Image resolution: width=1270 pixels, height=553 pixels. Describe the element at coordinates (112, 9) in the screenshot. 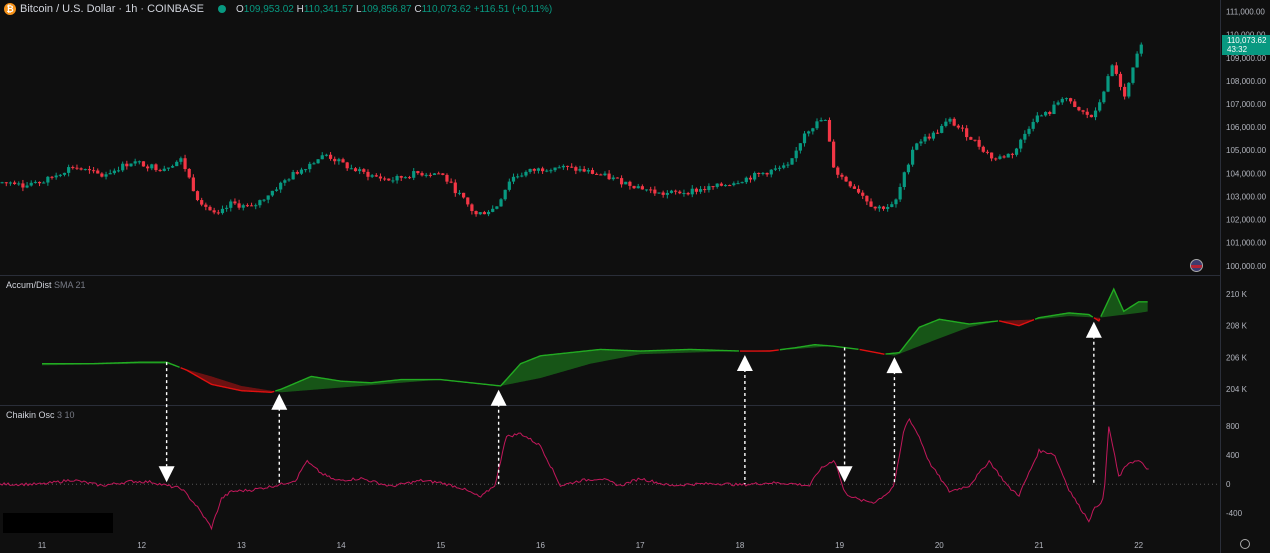

I see `symbol-title: Bitcoin / U.S. Dollar · 1h · COINBASE` at that location.